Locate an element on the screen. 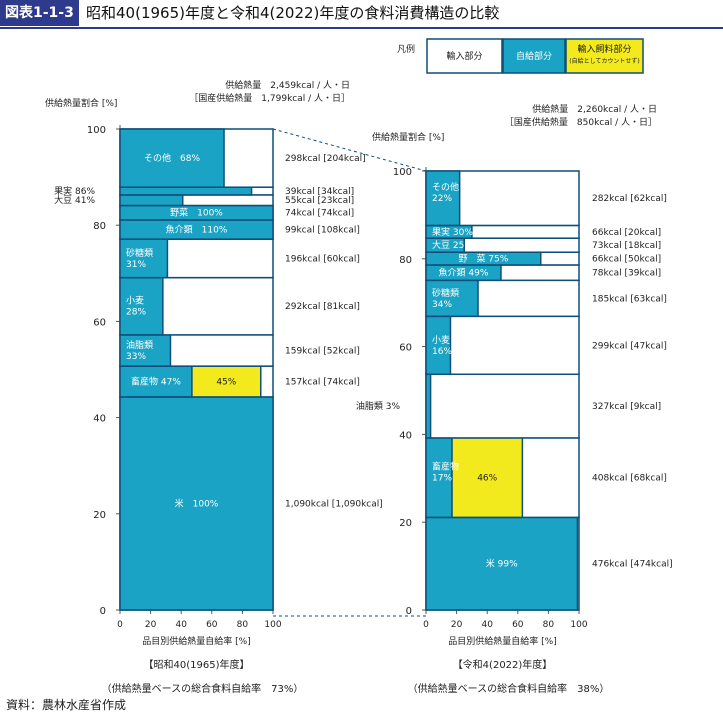 This screenshot has width=723, height=714. segment-米: 米 99% 476kcal [474kcal] is located at coordinates (549, 563).